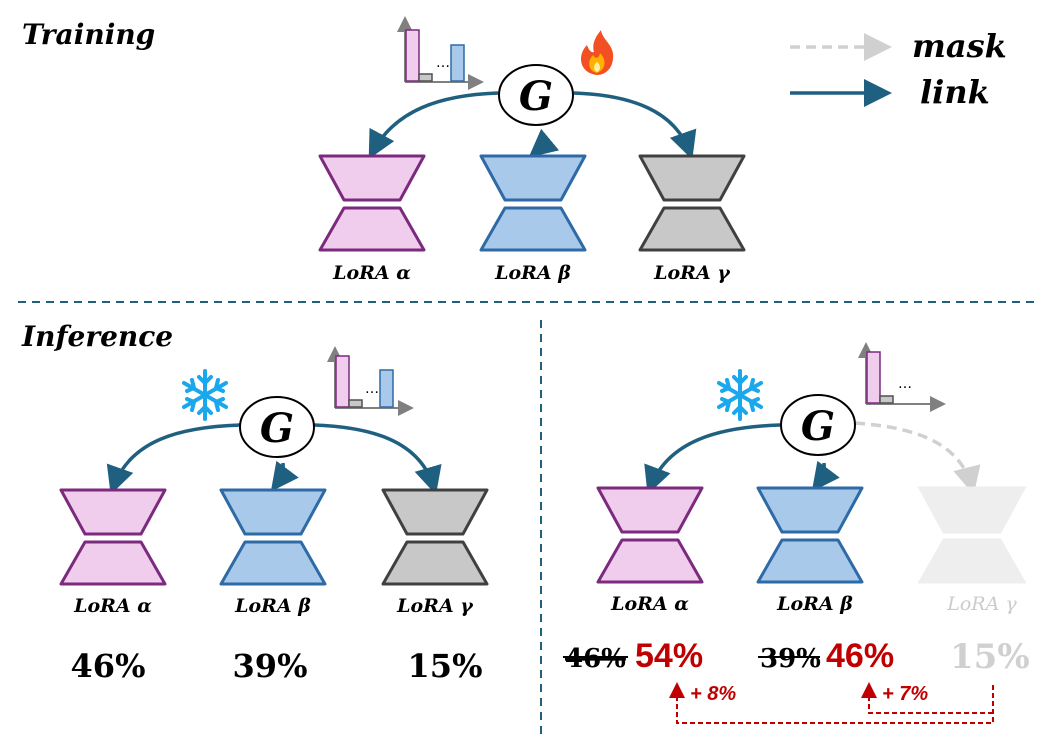  I want to click on lora-label-masked: LoRA γ, so click(981, 604).